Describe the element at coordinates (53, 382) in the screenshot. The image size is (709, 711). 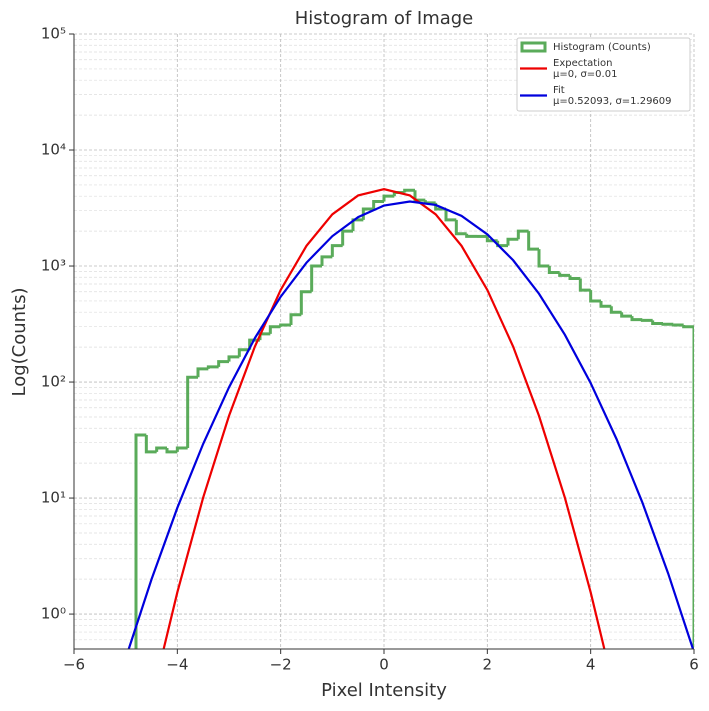
I see `y-tick-label: 10²` at that location.